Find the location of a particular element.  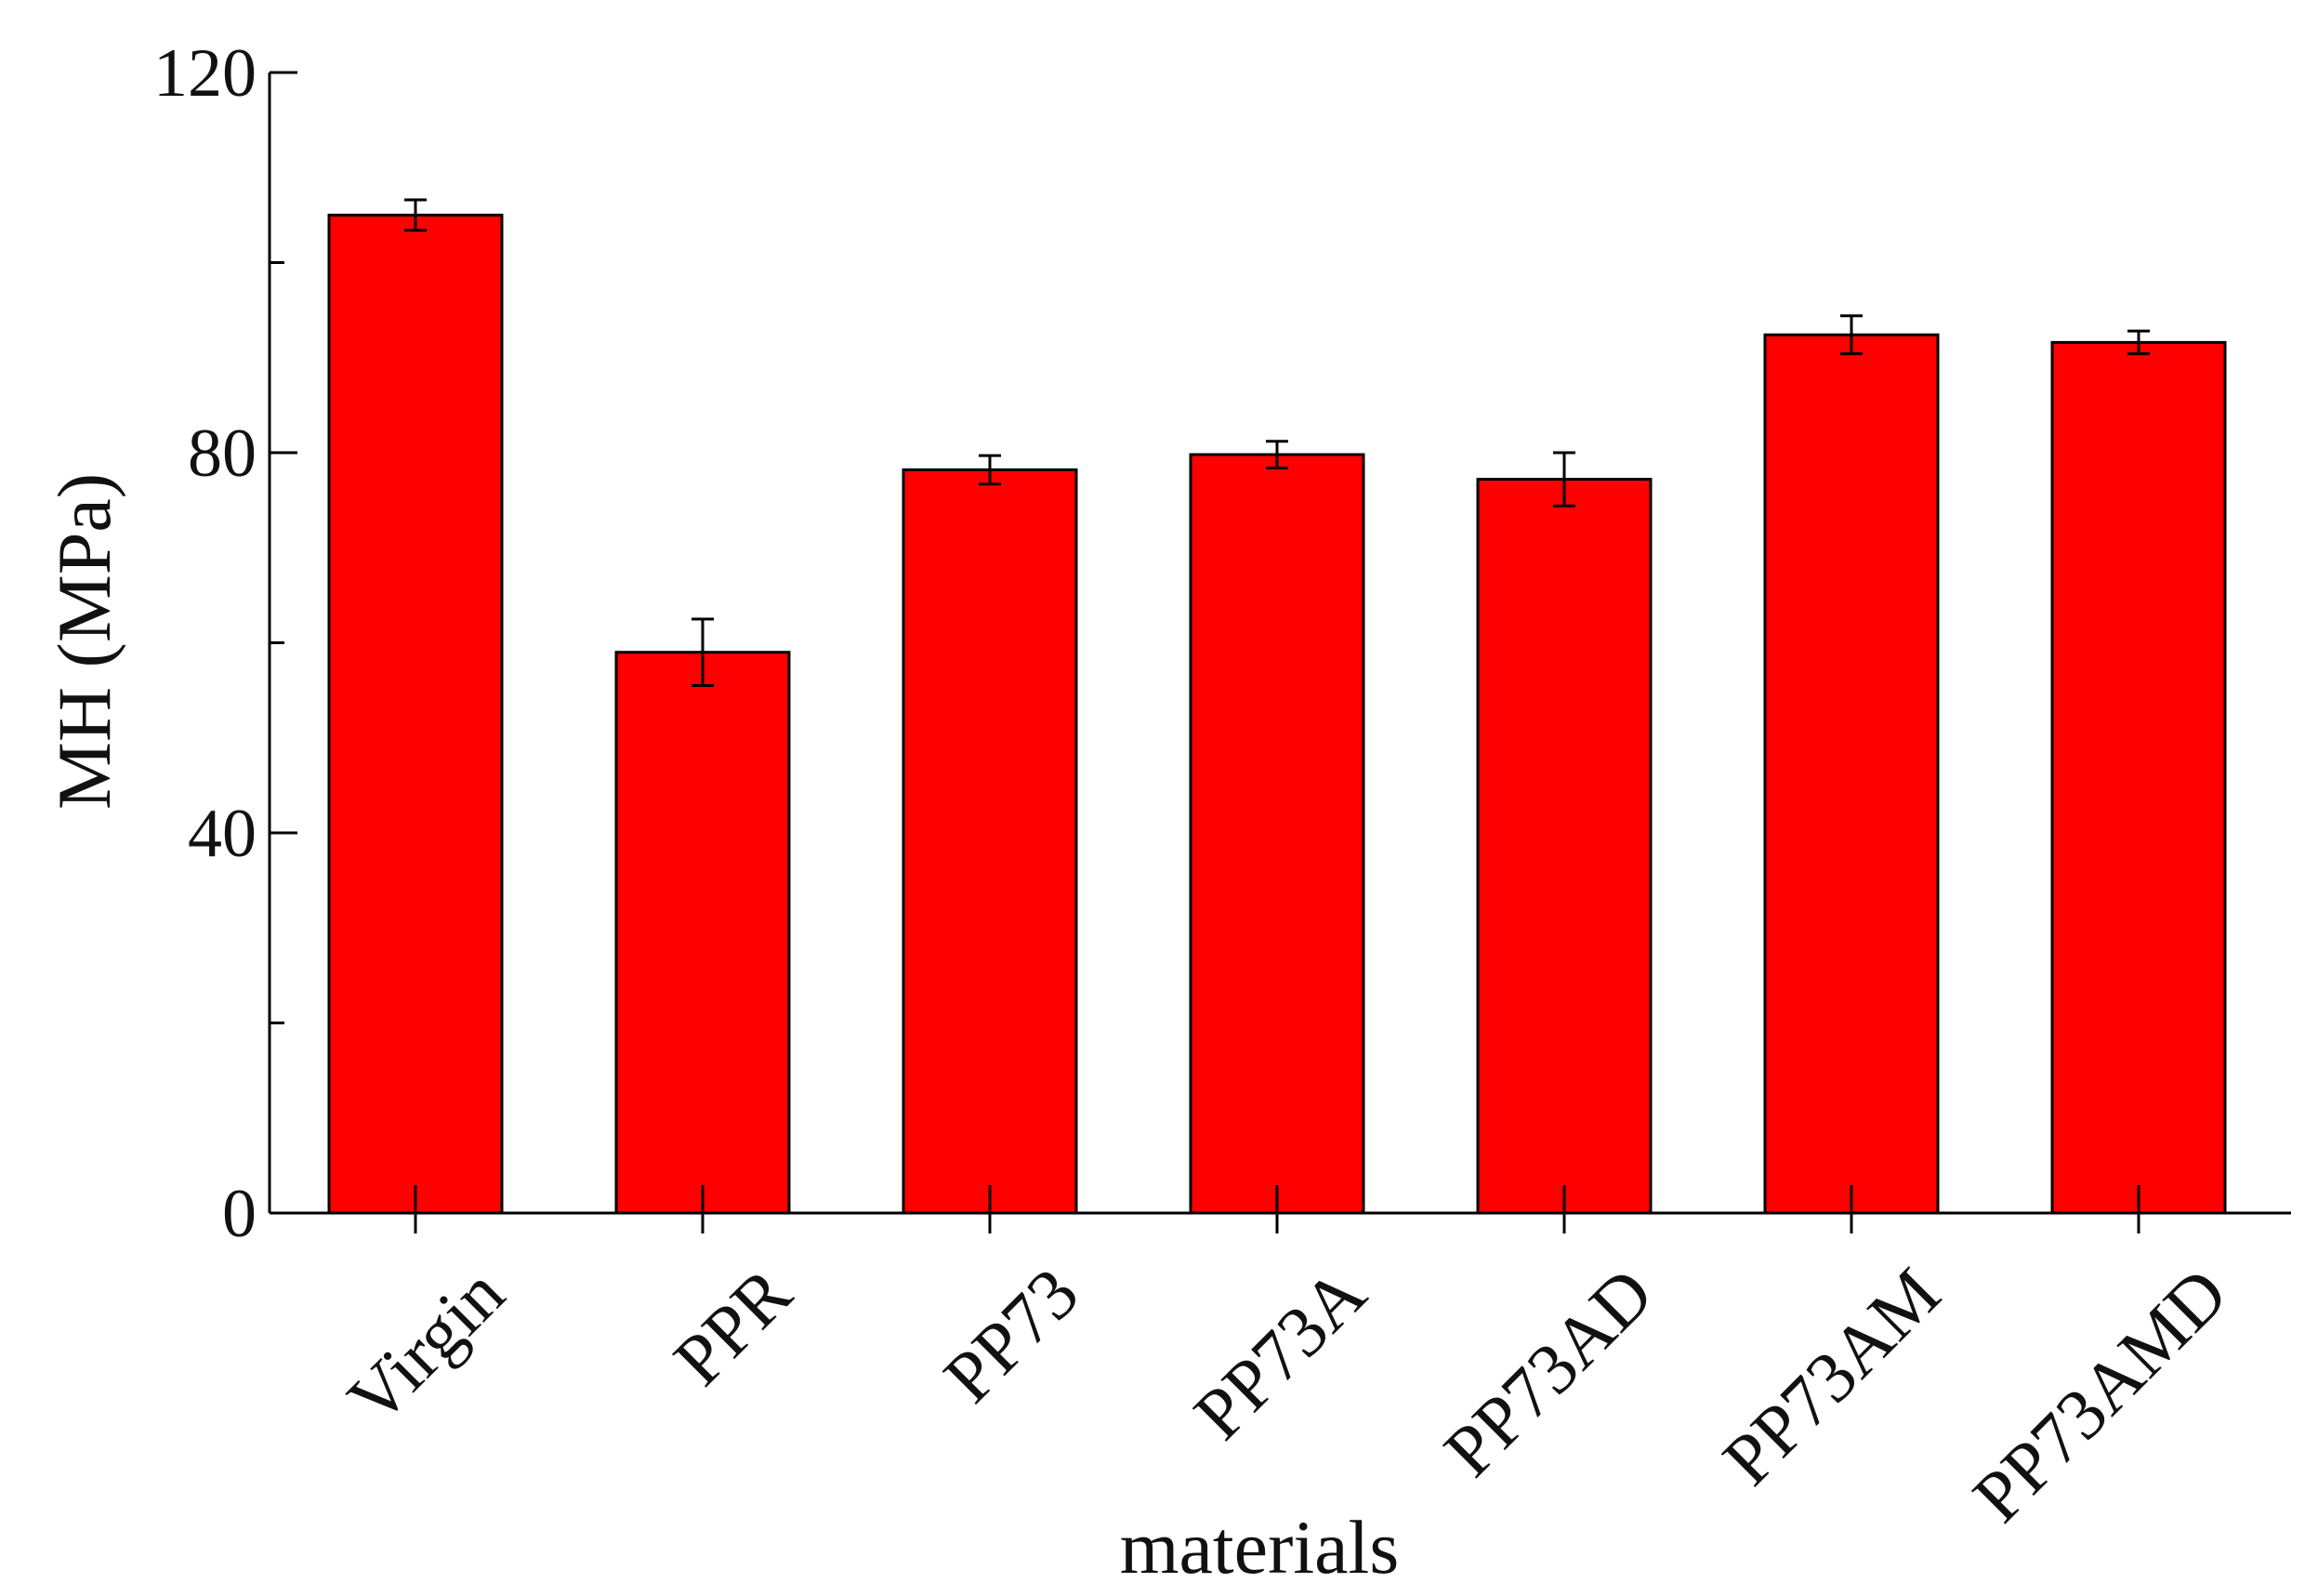

error-bar-pp73ad is located at coordinates (1564, 480).